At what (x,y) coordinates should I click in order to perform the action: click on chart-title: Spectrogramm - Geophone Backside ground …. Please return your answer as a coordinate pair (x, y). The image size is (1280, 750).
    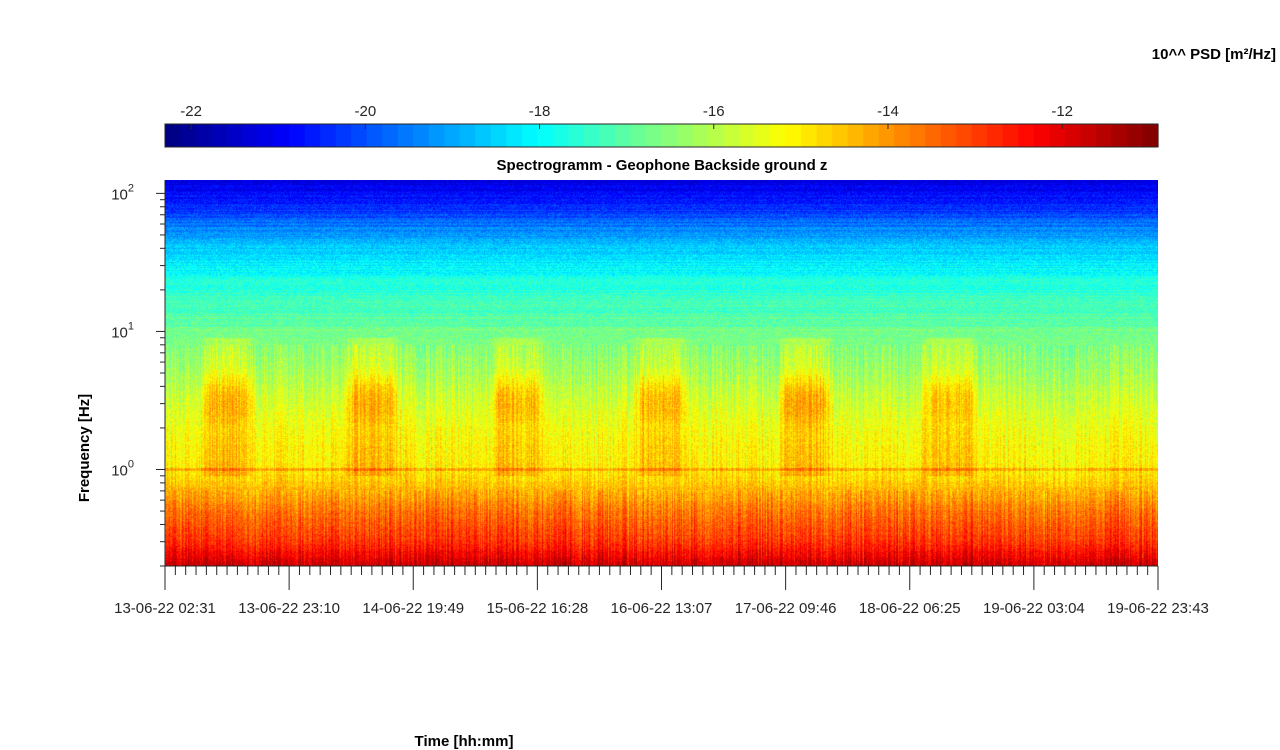
    Looking at the image, I should click on (662, 165).